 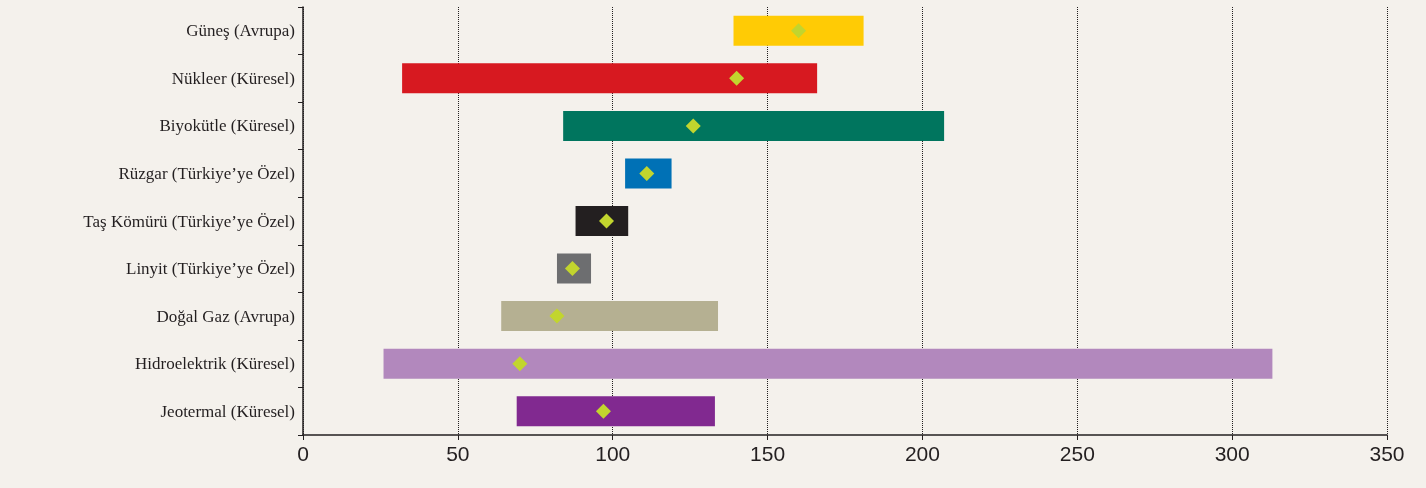 What do you see at coordinates (458, 453) in the screenshot?
I see `x-tick-label: 50` at bounding box center [458, 453].